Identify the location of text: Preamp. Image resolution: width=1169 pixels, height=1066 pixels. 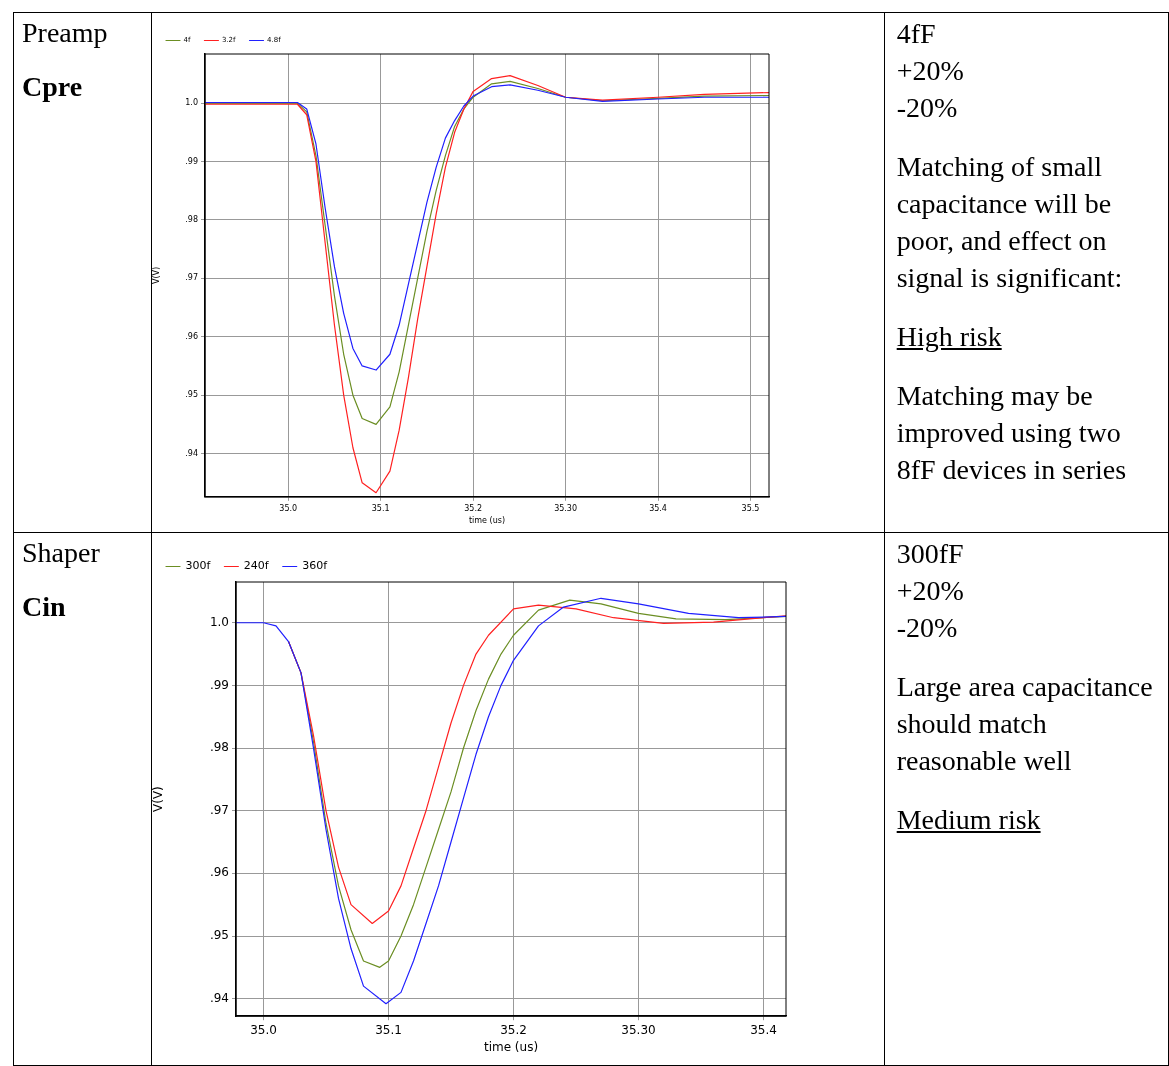
(65, 33).